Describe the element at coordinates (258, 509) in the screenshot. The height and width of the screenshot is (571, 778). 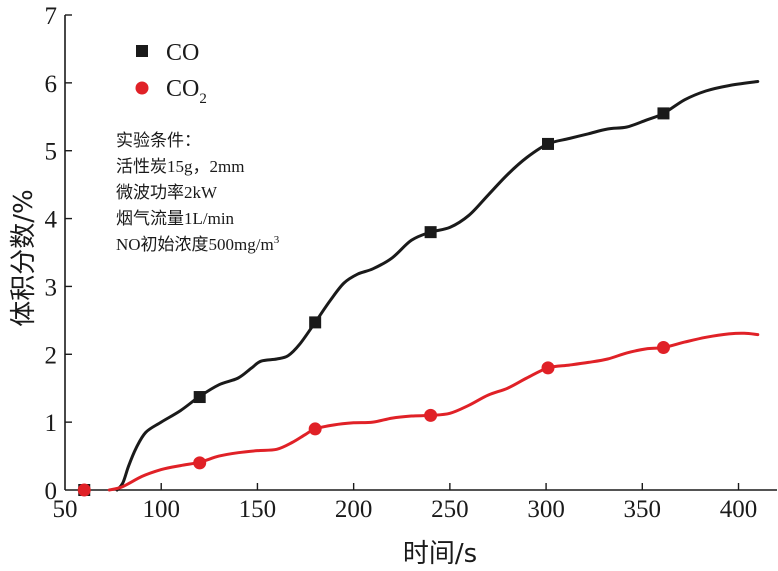
I see `x-tick-label-150: 150` at that location.